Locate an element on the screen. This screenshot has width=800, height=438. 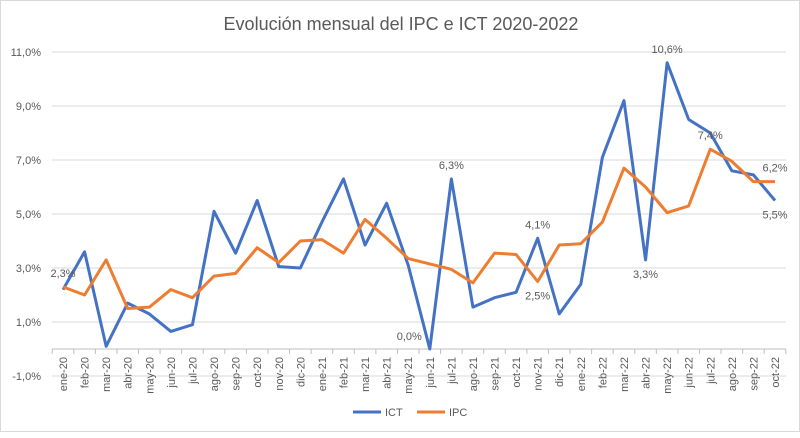
x-tick-label: feb-20 is located at coordinates (86, 372).